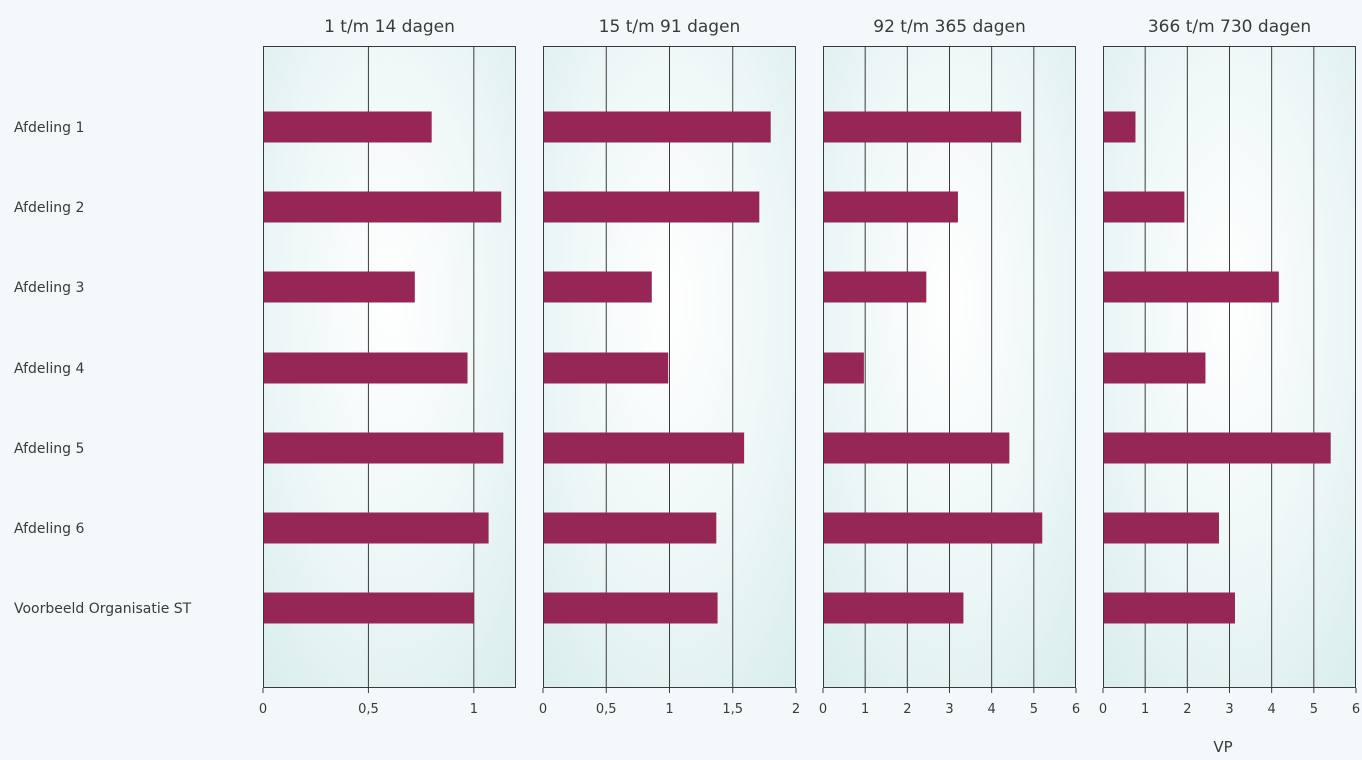 The width and height of the screenshot is (1362, 760). Describe the element at coordinates (1222, 747) in the screenshot. I see `x-axis-unit-label: VP` at that location.